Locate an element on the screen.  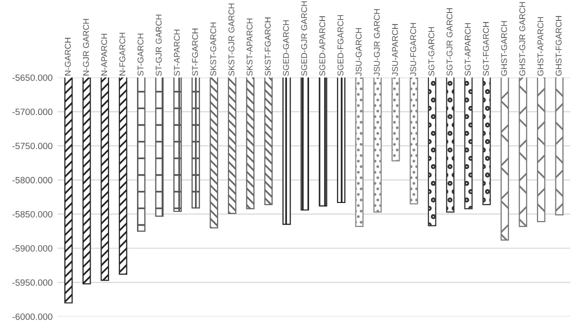
x-tick-label: N-APARCH is located at coordinates (104, 55).